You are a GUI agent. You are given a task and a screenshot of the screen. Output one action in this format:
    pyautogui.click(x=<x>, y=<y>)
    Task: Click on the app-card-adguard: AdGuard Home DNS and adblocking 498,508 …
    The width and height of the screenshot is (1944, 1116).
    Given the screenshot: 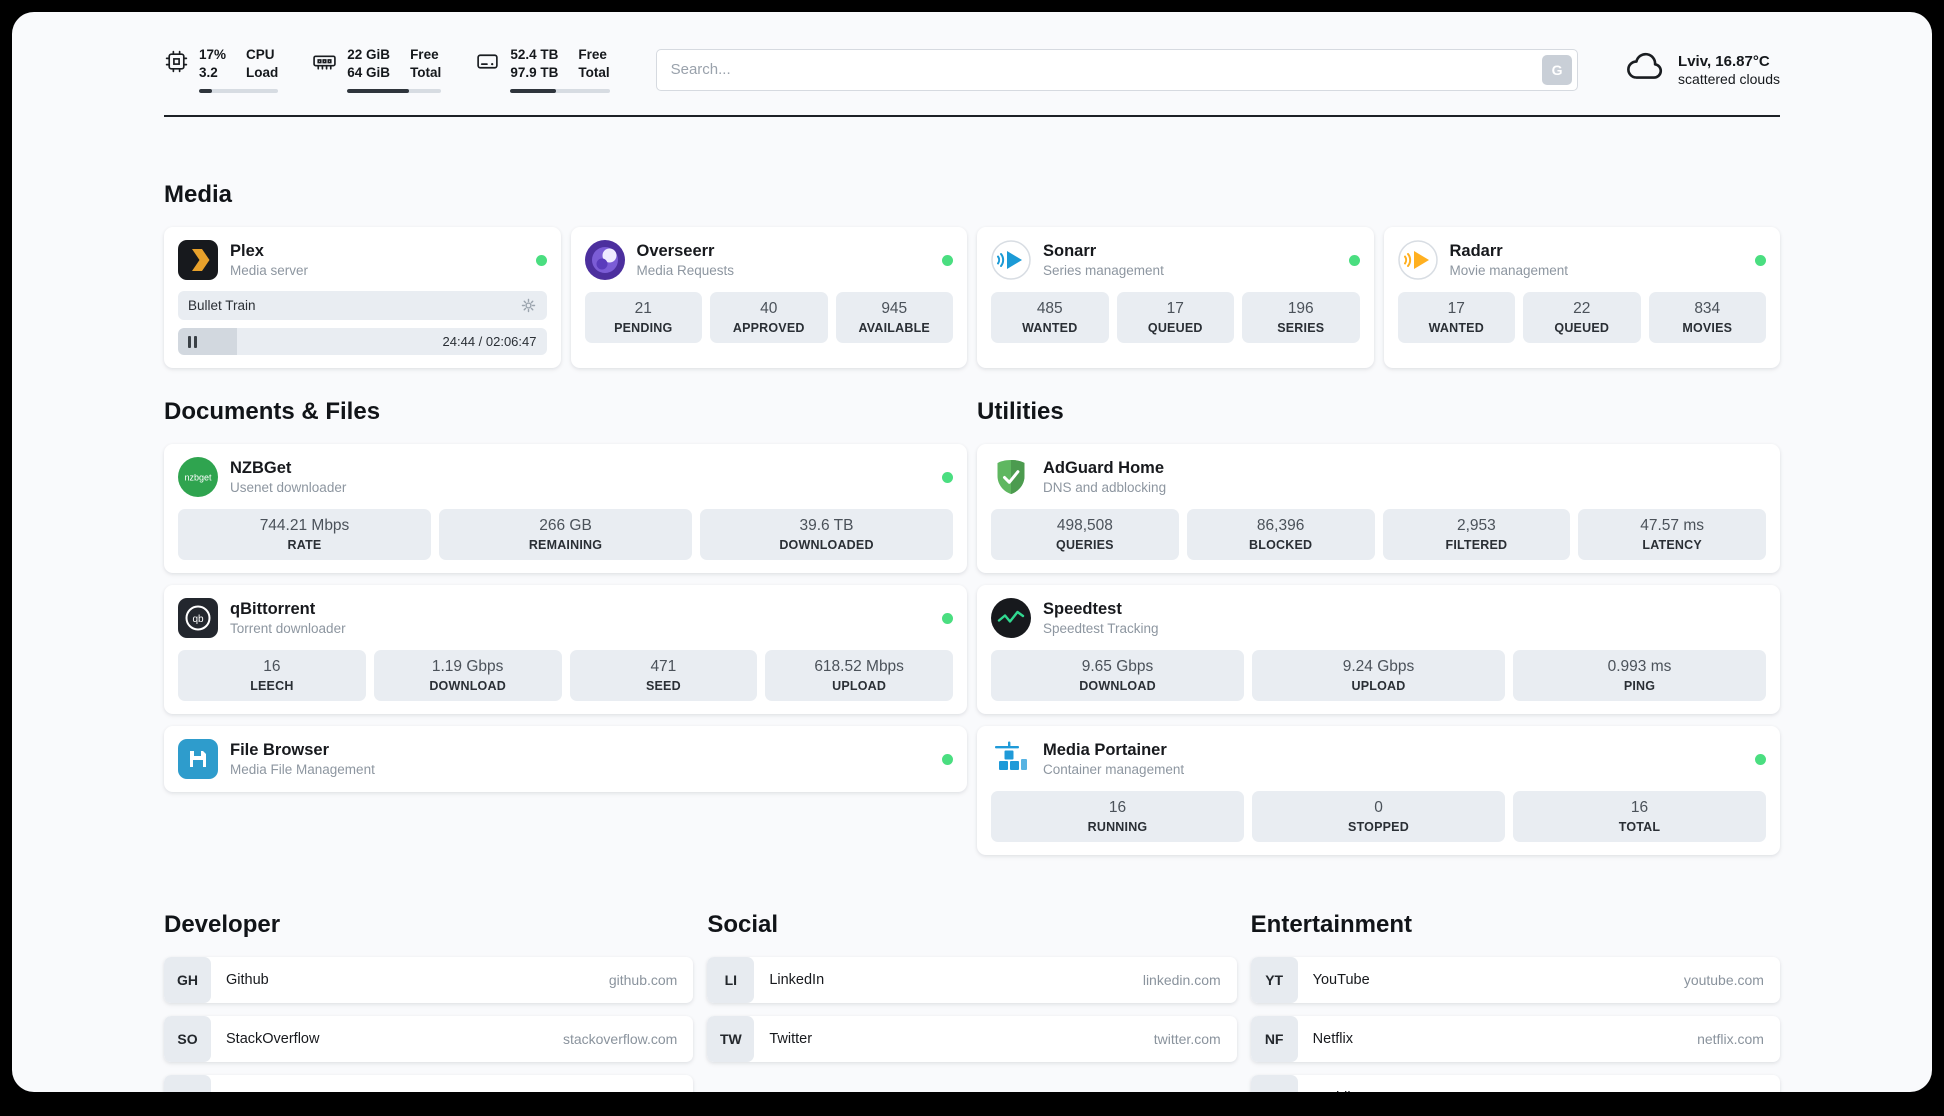 What is the action you would take?
    pyautogui.click(x=1378, y=509)
    